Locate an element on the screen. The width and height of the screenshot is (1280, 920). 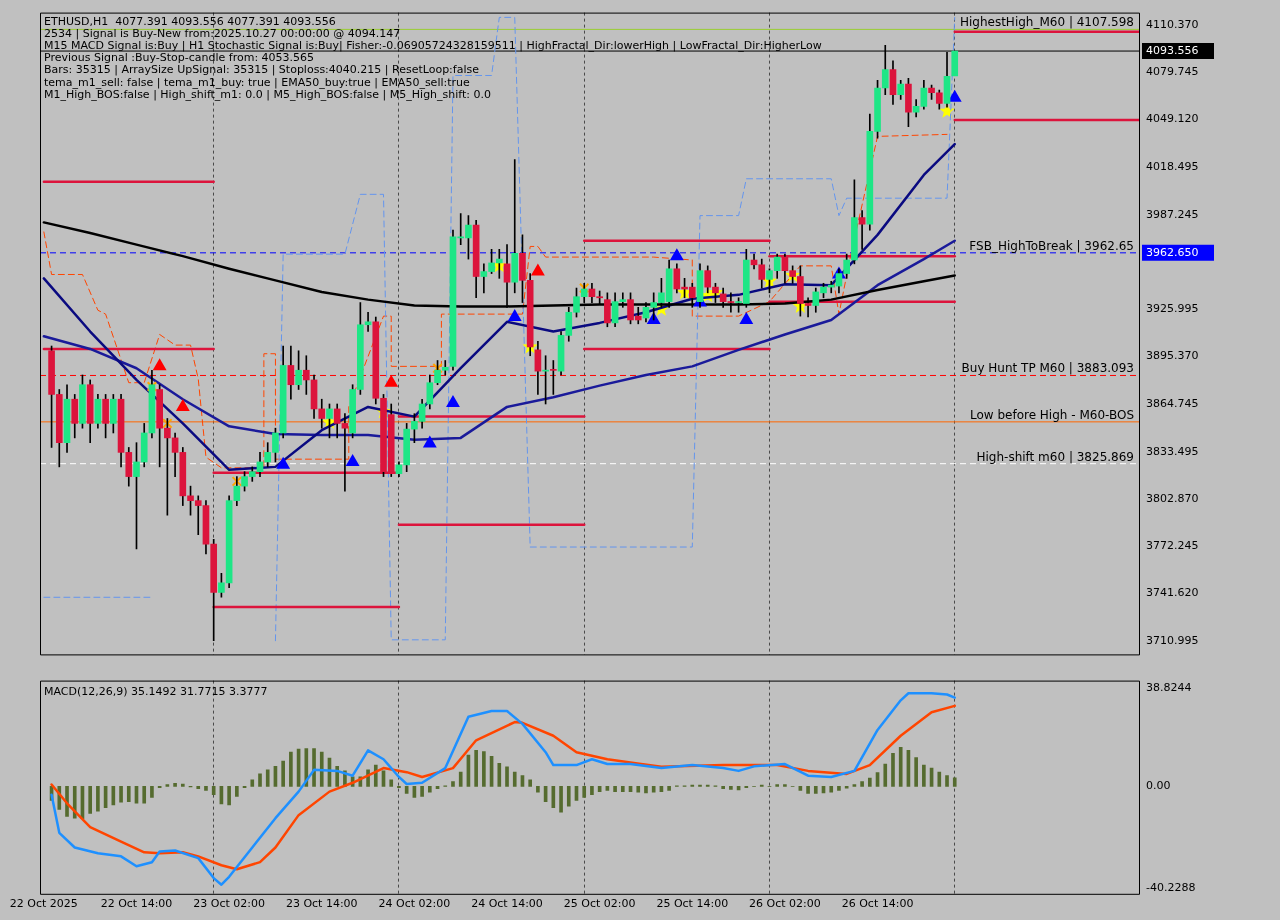
y-tick-label: 3833.495 is located at coordinates (1172, 451).